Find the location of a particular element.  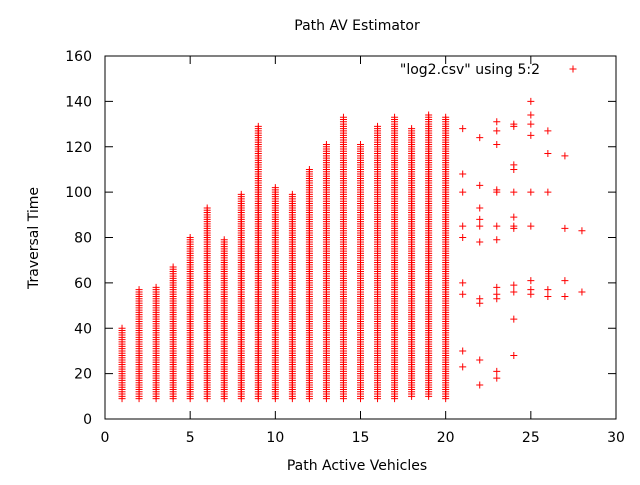

x-tick-label: 30 is located at coordinates (616, 438).